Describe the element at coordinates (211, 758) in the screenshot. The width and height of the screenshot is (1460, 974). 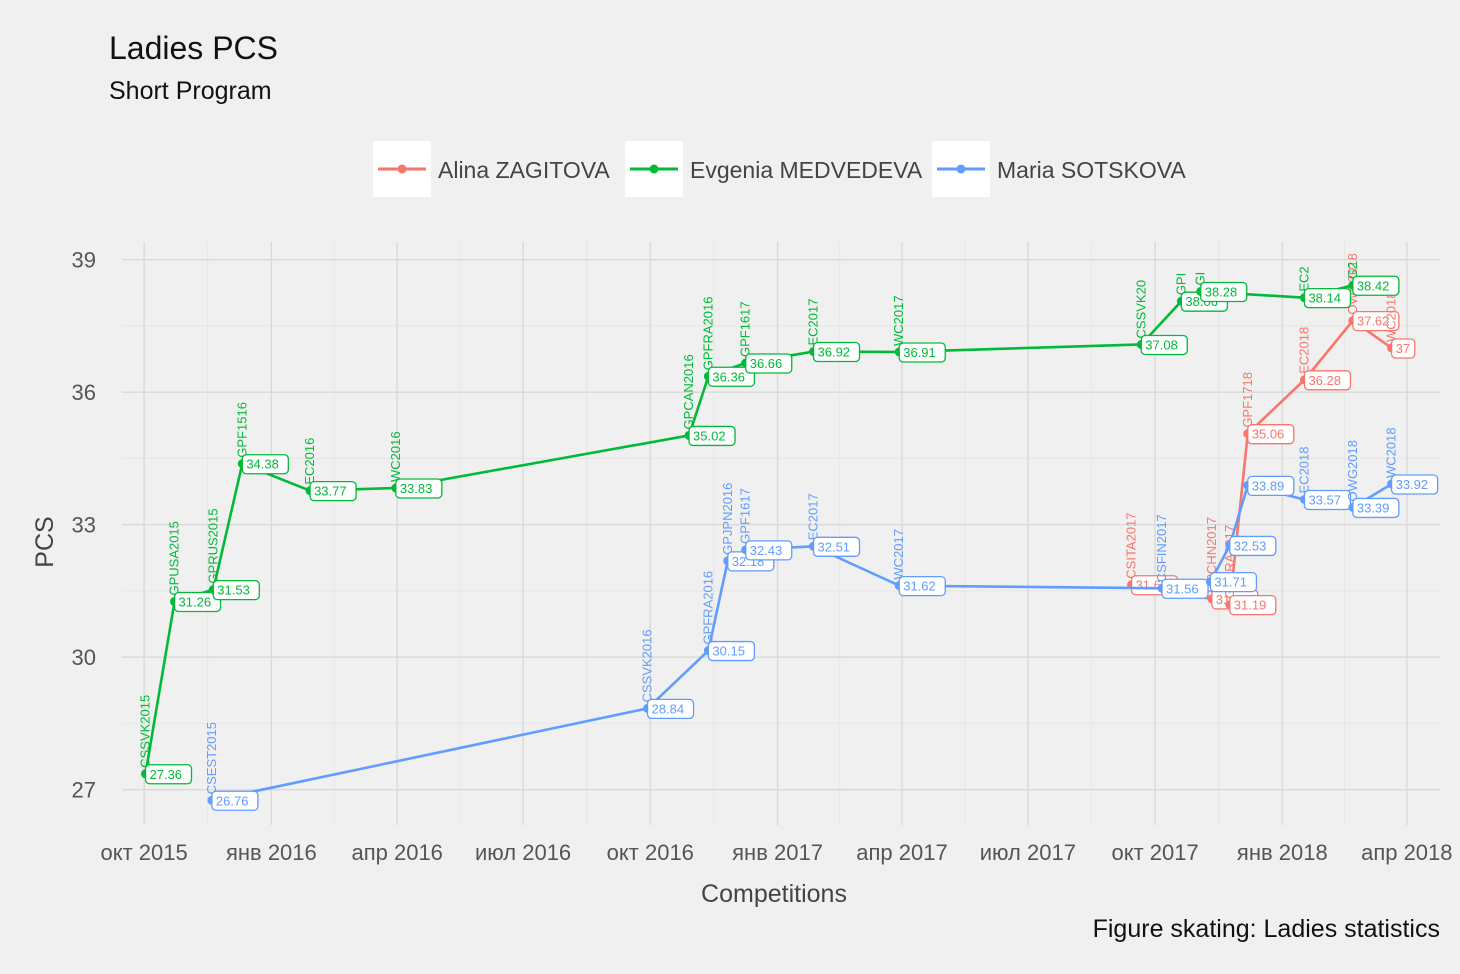
I see `event-label: CSEST2015` at that location.